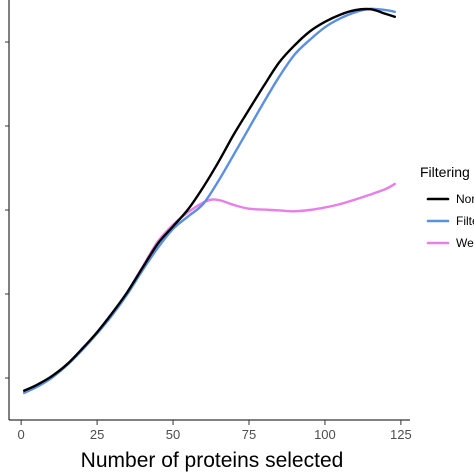 Image resolution: width=474 pixels, height=474 pixels. Describe the element at coordinates (465, 199) in the screenshot. I see `legend-label-0: Nor` at that location.